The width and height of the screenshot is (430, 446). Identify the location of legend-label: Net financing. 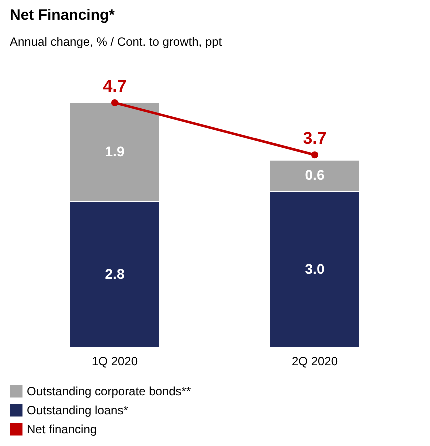
(62, 429).